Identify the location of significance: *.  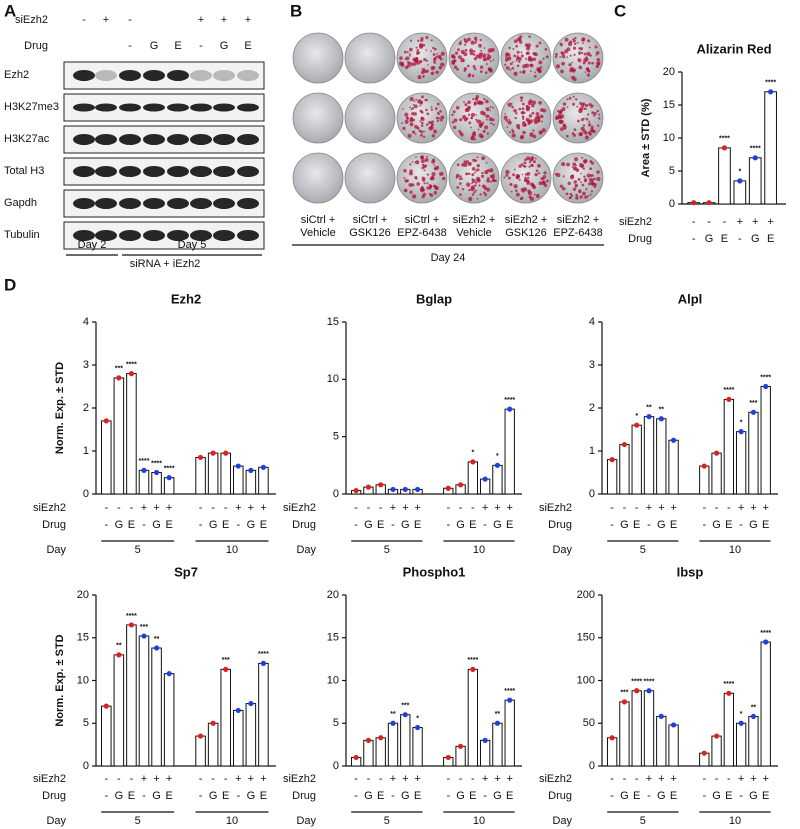
(417, 718).